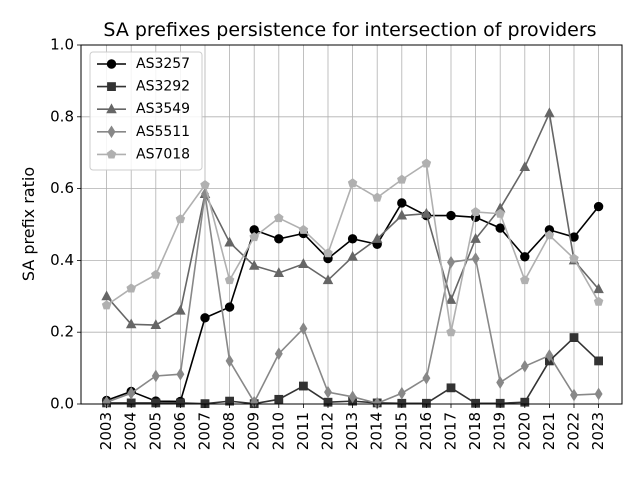  I want to click on legend-label: AS7018, so click(163, 154).